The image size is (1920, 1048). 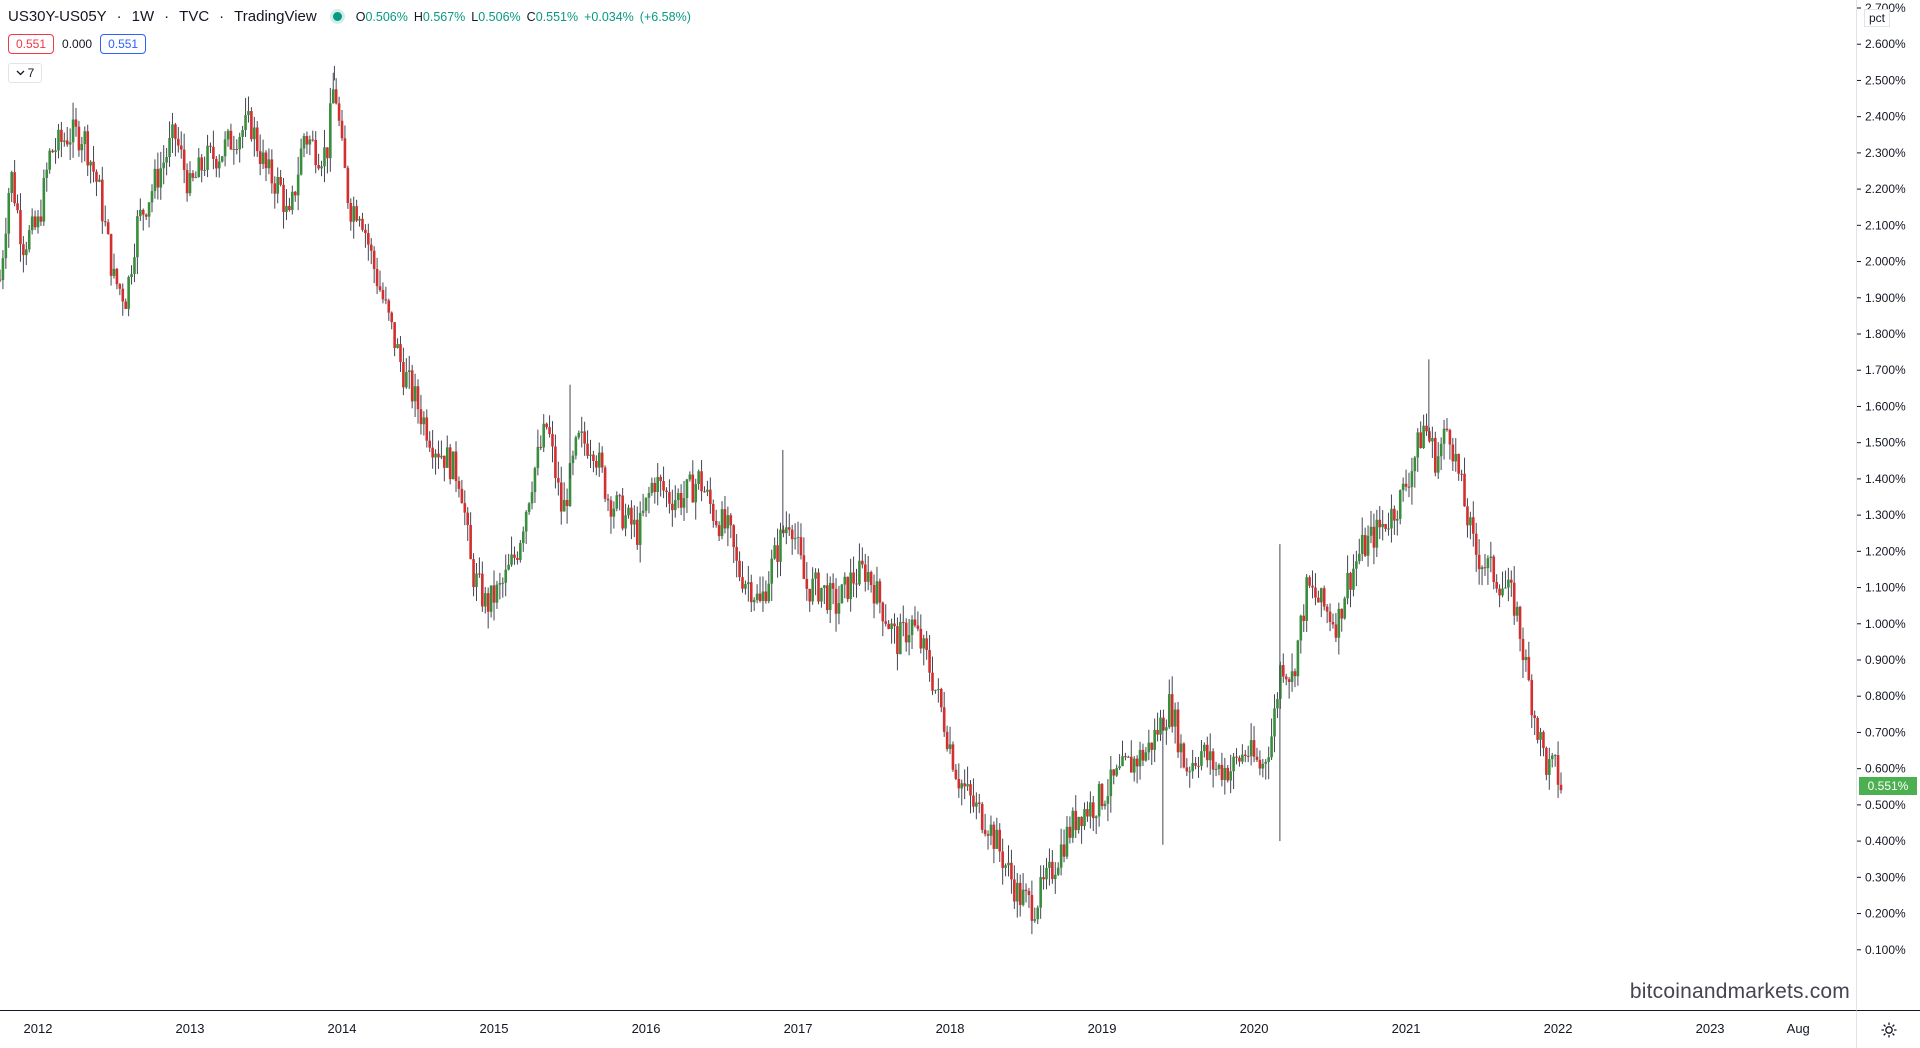 I want to click on x-tick-label: 2012, so click(x=38, y=1028).